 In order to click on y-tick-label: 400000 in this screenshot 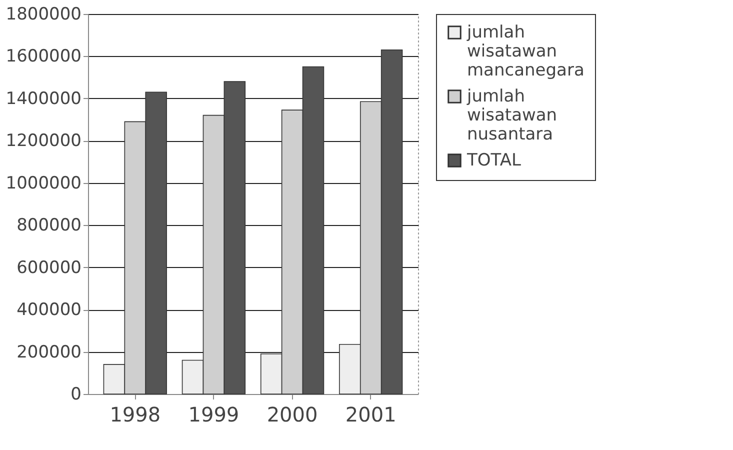, I will do `click(49, 310)`.